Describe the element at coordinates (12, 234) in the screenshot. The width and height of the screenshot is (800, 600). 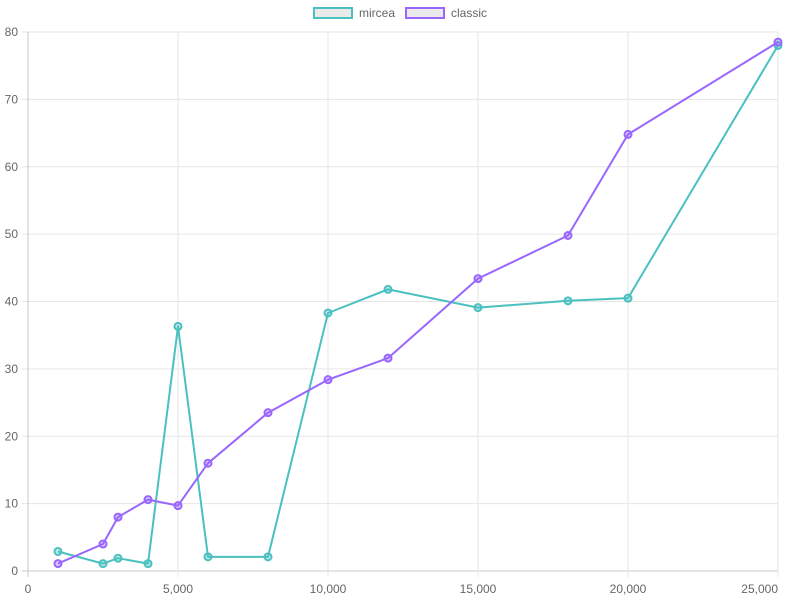
I see `y-tick-label: 50` at that location.